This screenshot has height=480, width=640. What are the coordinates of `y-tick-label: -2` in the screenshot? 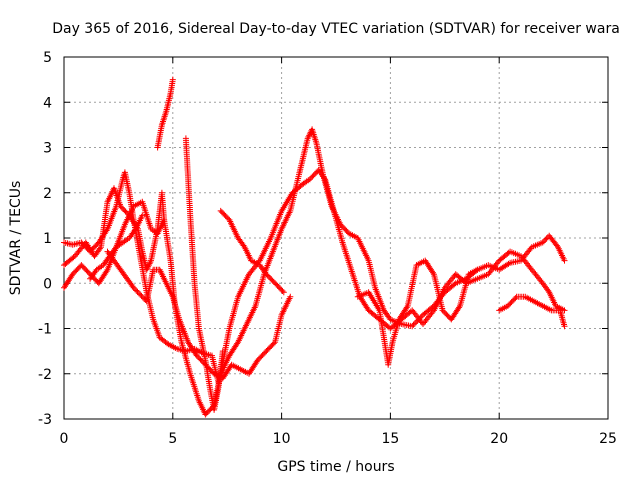 It's located at (45, 375).